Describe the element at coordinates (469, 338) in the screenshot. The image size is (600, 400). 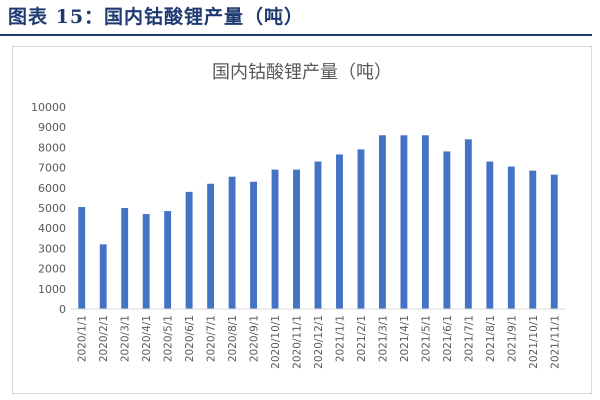
I see `x-tick-label: 2021/7/1` at that location.